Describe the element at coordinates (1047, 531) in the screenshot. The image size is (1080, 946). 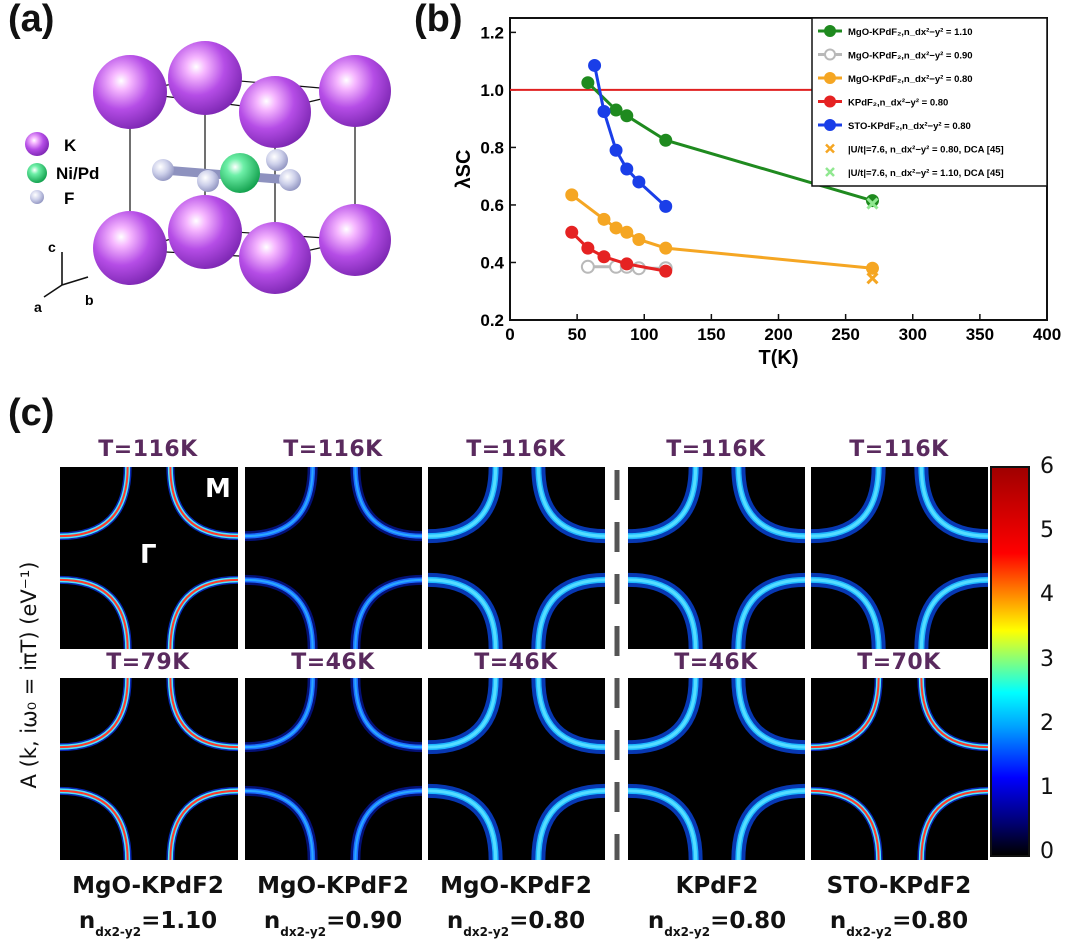
I see `colorbar-tick: 5` at that location.